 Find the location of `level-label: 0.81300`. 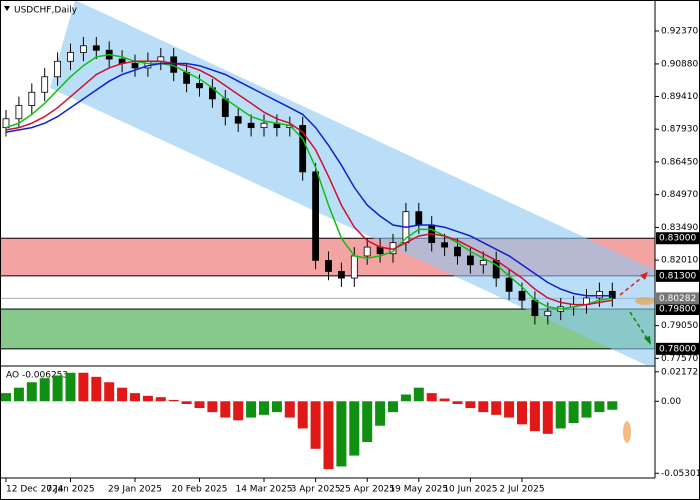

level-label: 0.81300 is located at coordinates (677, 276).